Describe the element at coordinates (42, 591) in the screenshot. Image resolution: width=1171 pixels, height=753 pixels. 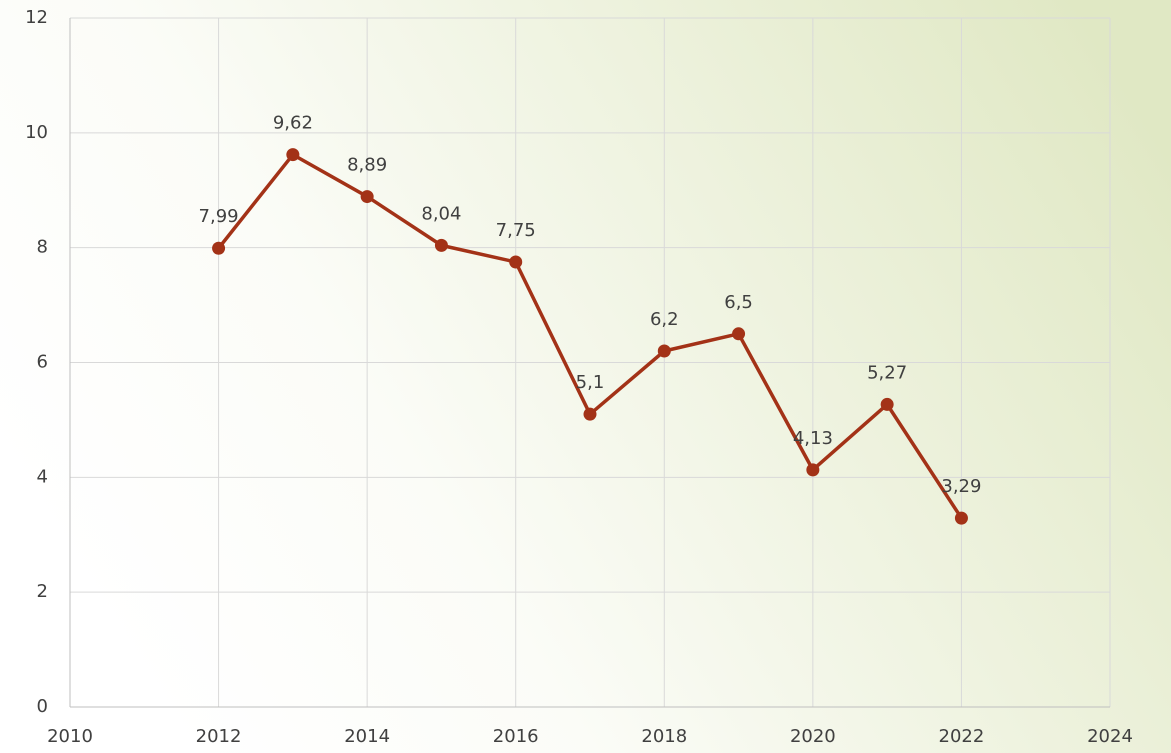
I see `y-tick-label: 2` at that location.